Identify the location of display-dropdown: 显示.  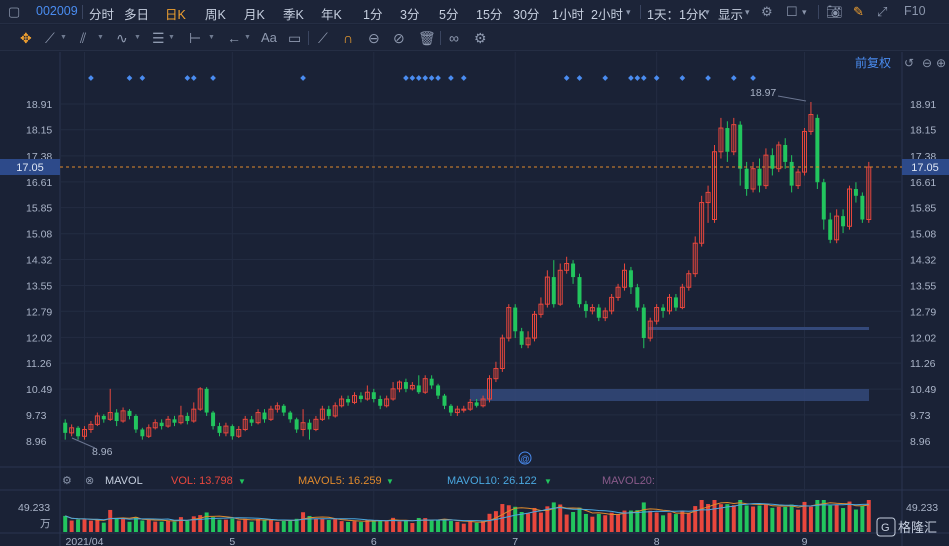
(731, 15).